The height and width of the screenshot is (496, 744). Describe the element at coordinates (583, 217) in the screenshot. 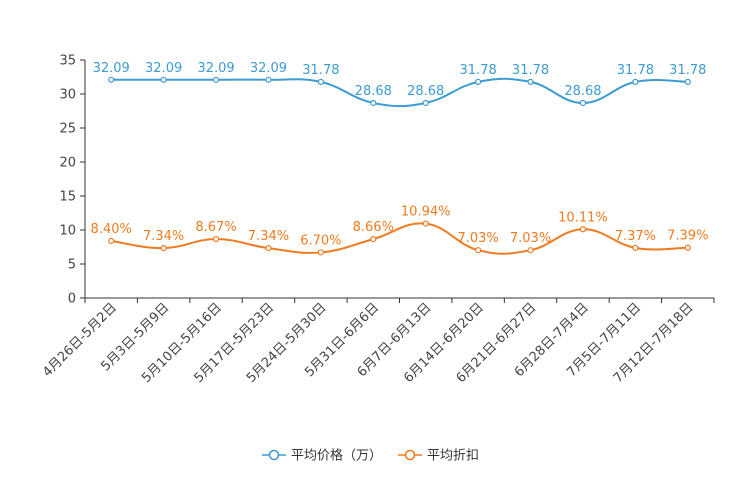

I see `data-label: 10.11%` at that location.